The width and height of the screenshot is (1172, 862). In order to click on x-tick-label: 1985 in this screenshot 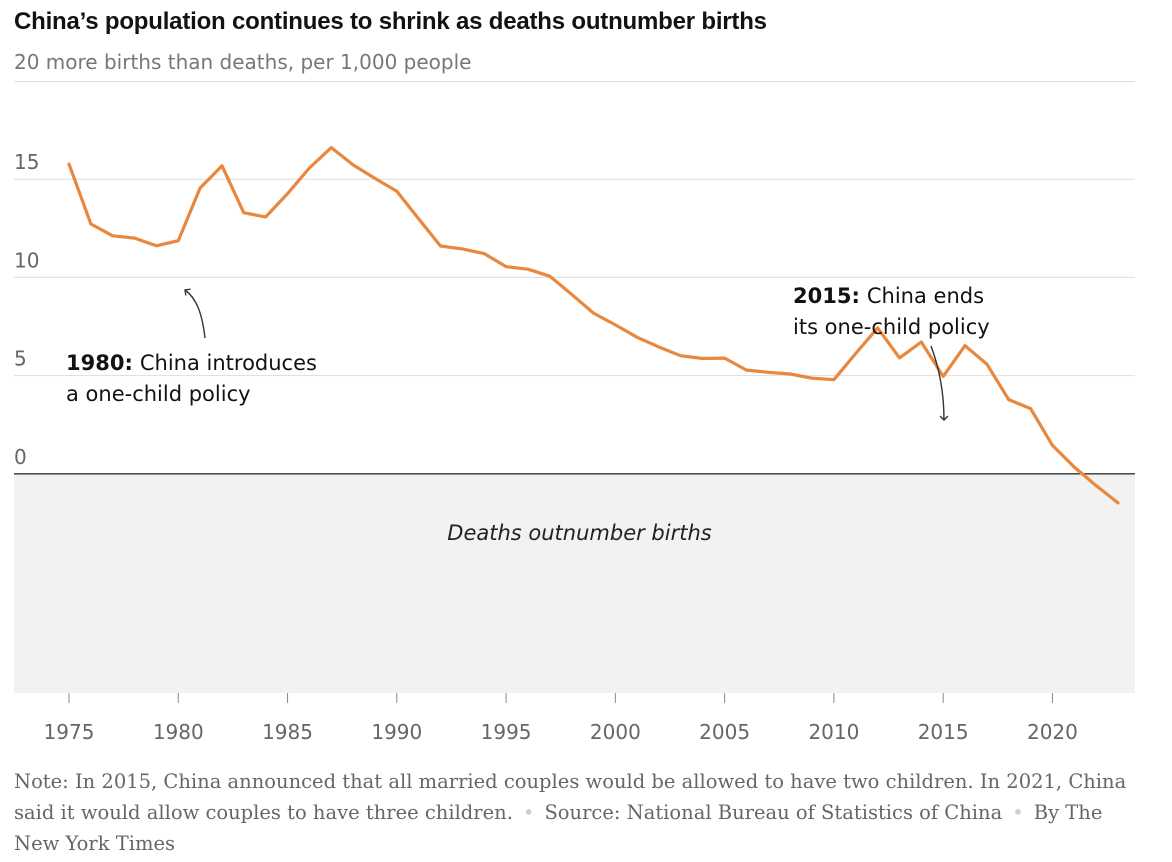, I will do `click(287, 732)`.